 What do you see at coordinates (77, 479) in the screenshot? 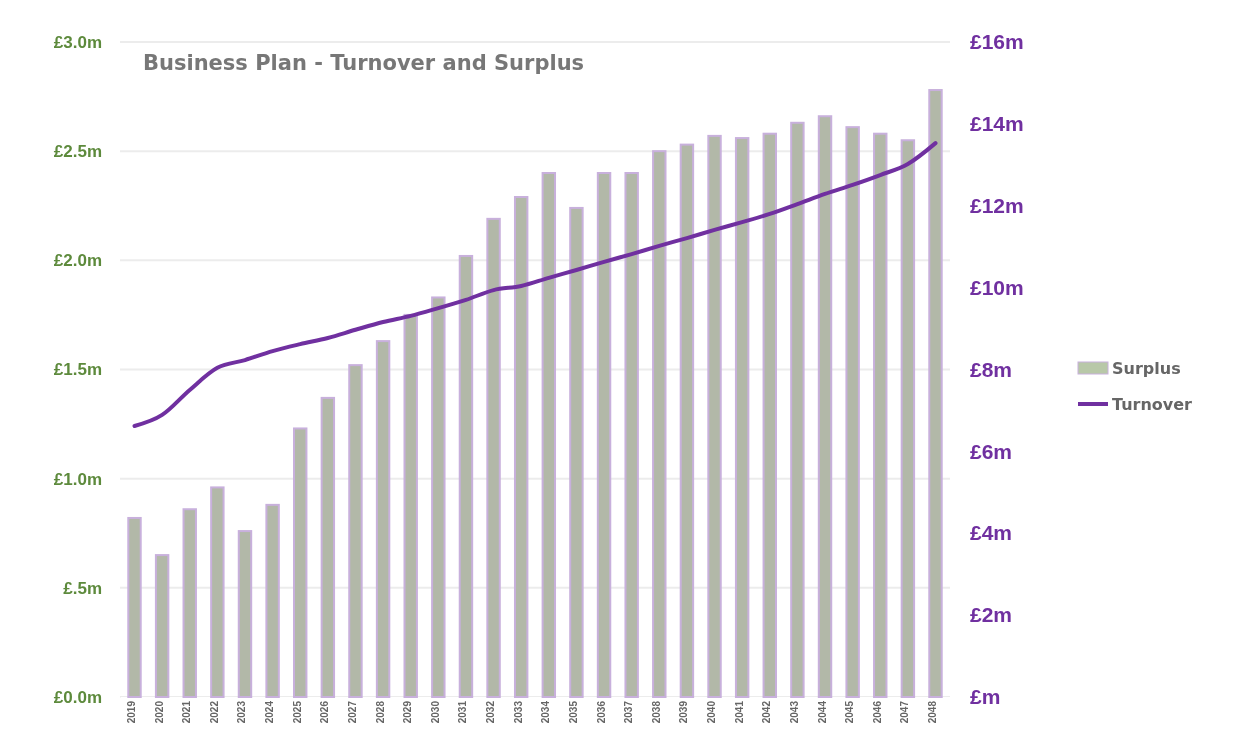
I see `y-tick-label: £1.0m` at bounding box center [77, 479].